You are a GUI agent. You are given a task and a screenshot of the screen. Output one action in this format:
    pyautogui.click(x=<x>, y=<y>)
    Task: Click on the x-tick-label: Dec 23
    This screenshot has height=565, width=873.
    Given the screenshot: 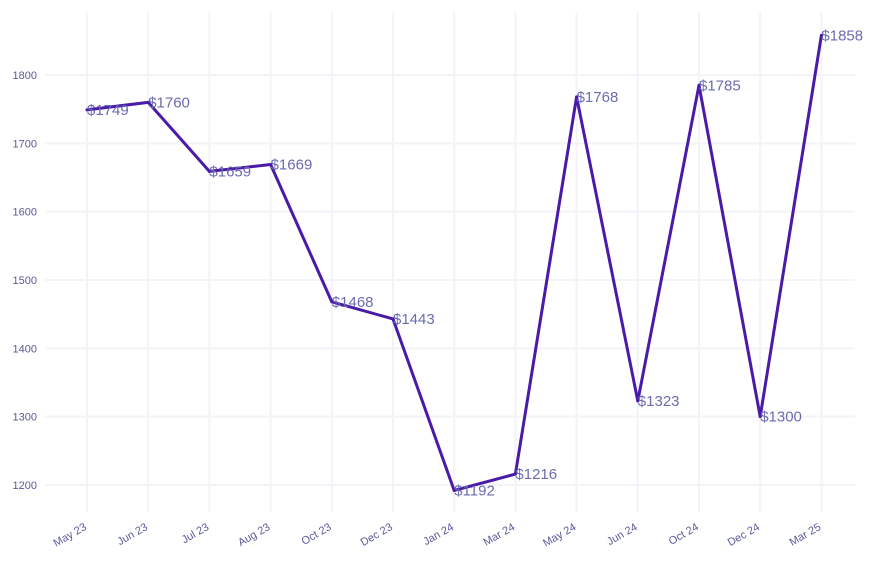 What is the action you would take?
    pyautogui.click(x=377, y=535)
    